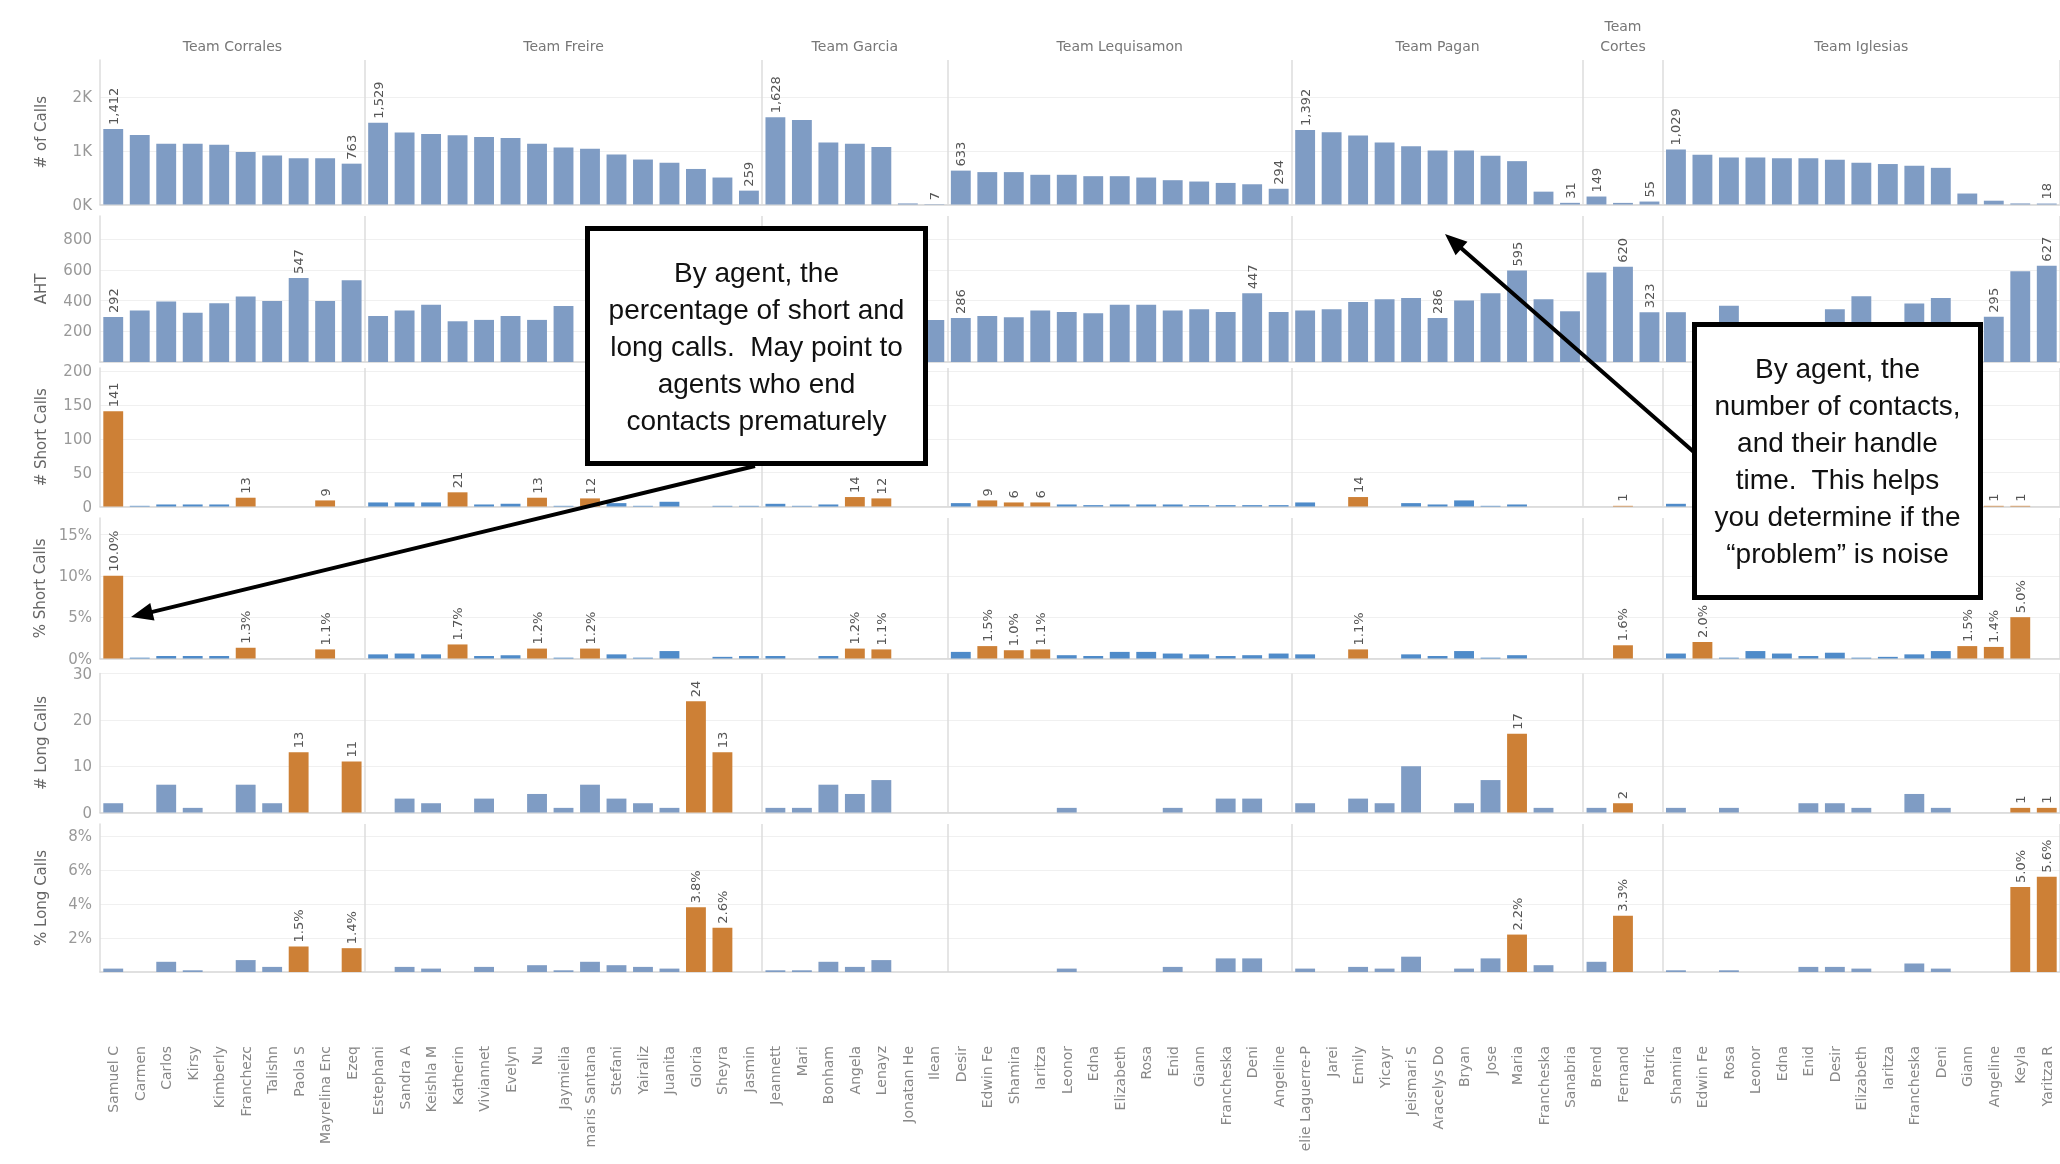  I want to click on data-label: 1.7%, so click(458, 624).